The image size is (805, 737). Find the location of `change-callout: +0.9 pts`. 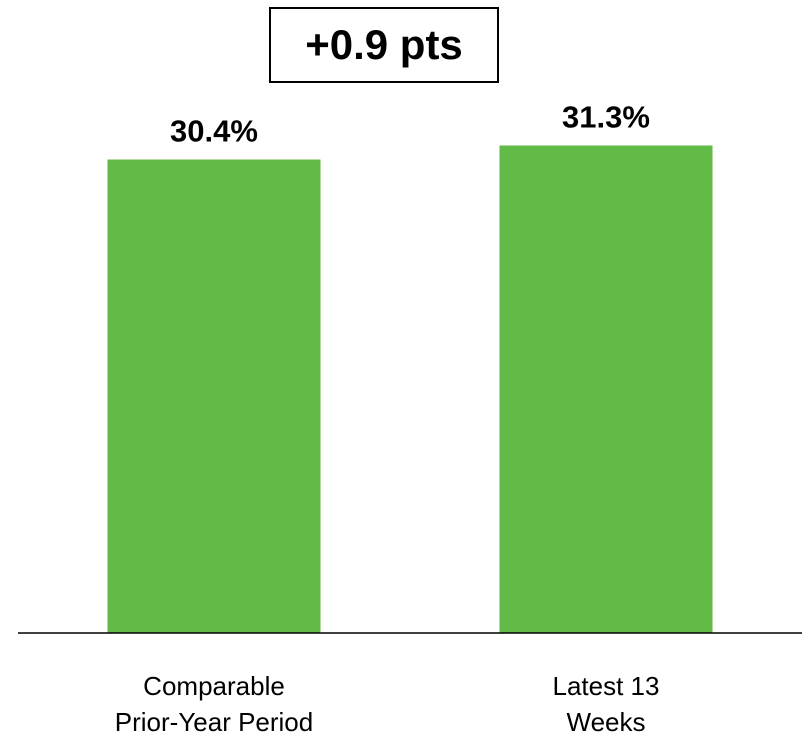

change-callout: +0.9 pts is located at coordinates (384, 45).